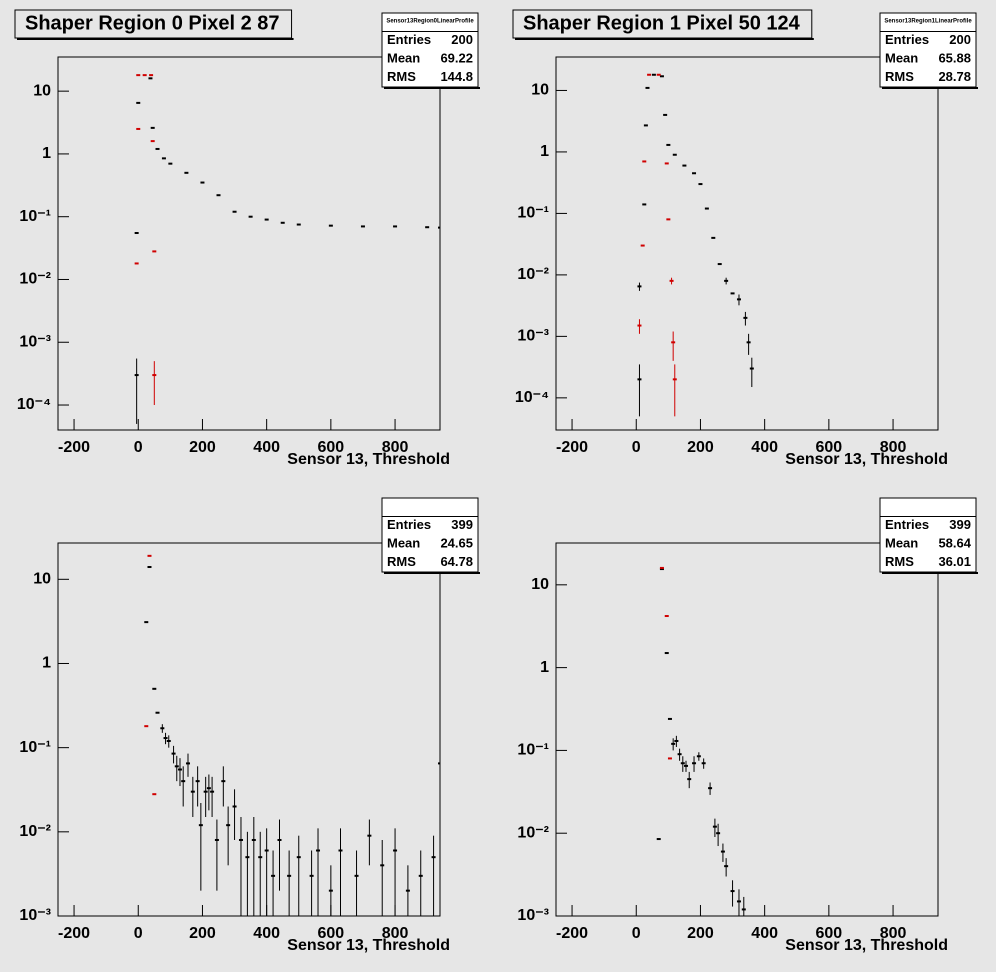  I want to click on stats-value: 65.88, so click(954, 58).